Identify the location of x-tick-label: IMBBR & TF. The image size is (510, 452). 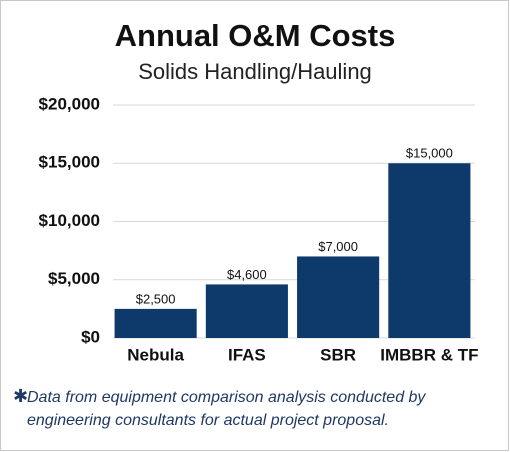
(429, 354).